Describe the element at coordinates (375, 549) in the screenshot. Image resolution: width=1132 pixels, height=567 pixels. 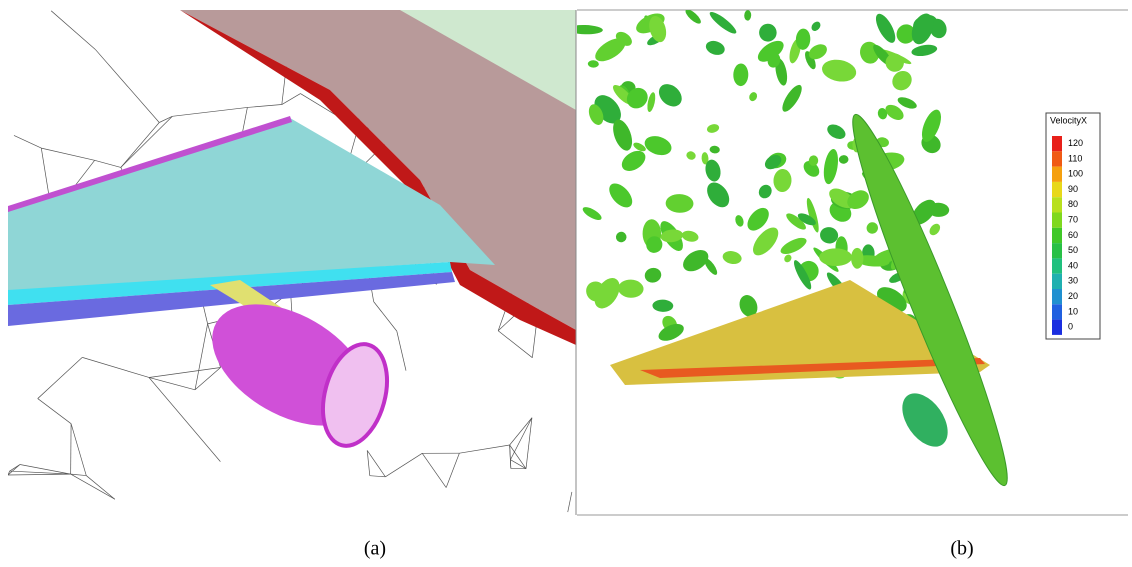
I see `panel-caption: (a)` at that location.